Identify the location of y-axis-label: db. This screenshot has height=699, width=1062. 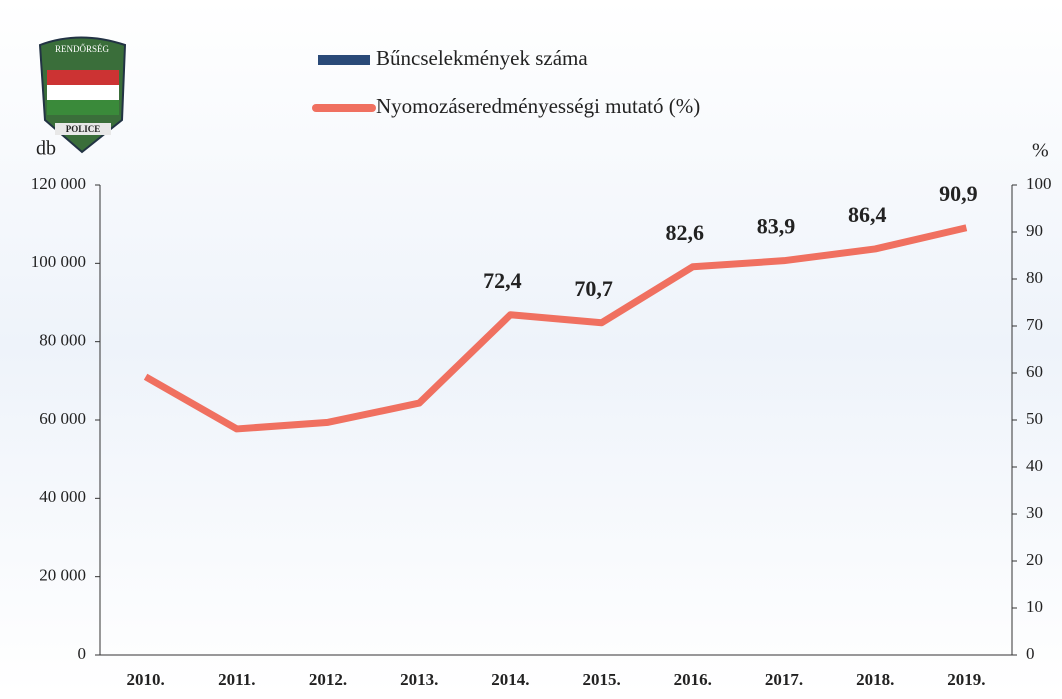
(46, 149).